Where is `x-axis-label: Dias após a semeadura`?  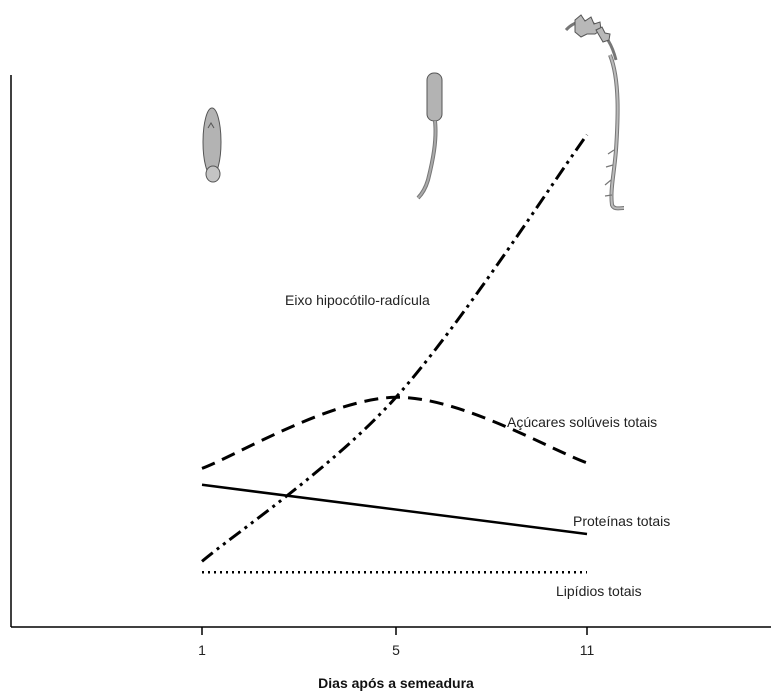
x-axis-label: Dias após a semeadura is located at coordinates (396, 683).